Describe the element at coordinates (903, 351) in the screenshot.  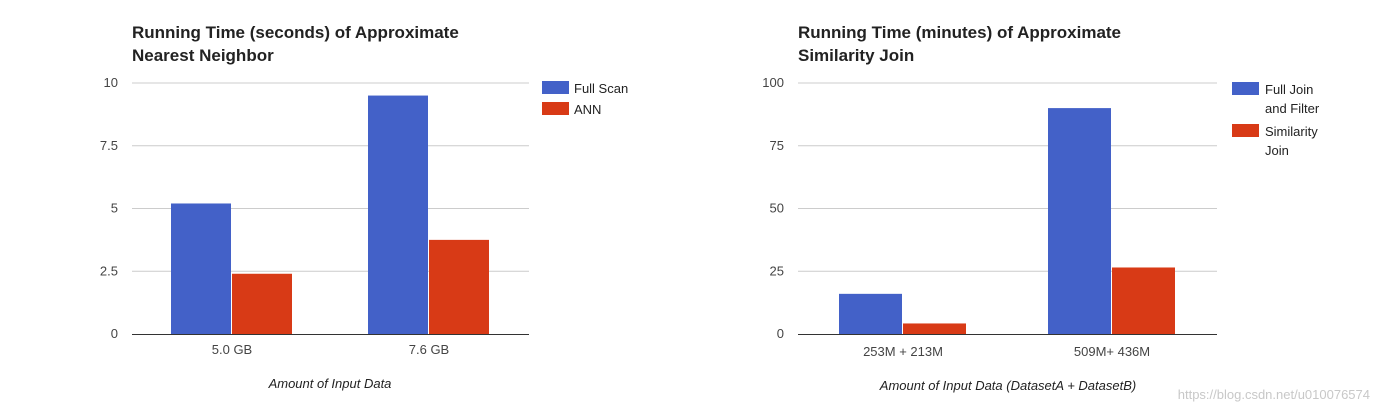
I see `chart-2-x-tick-label: 253M + 213M` at that location.